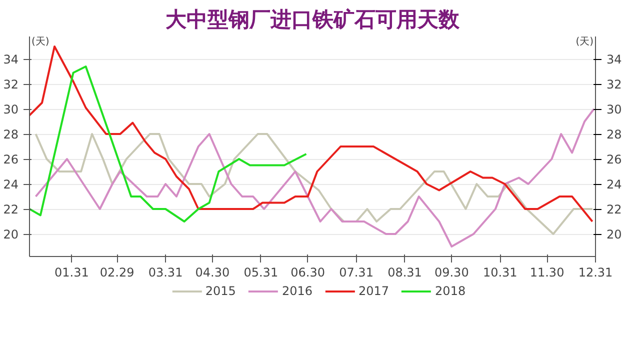 The image size is (637, 362). Describe the element at coordinates (614, 85) in the screenshot. I see `y2-tick-label: 32` at that location.